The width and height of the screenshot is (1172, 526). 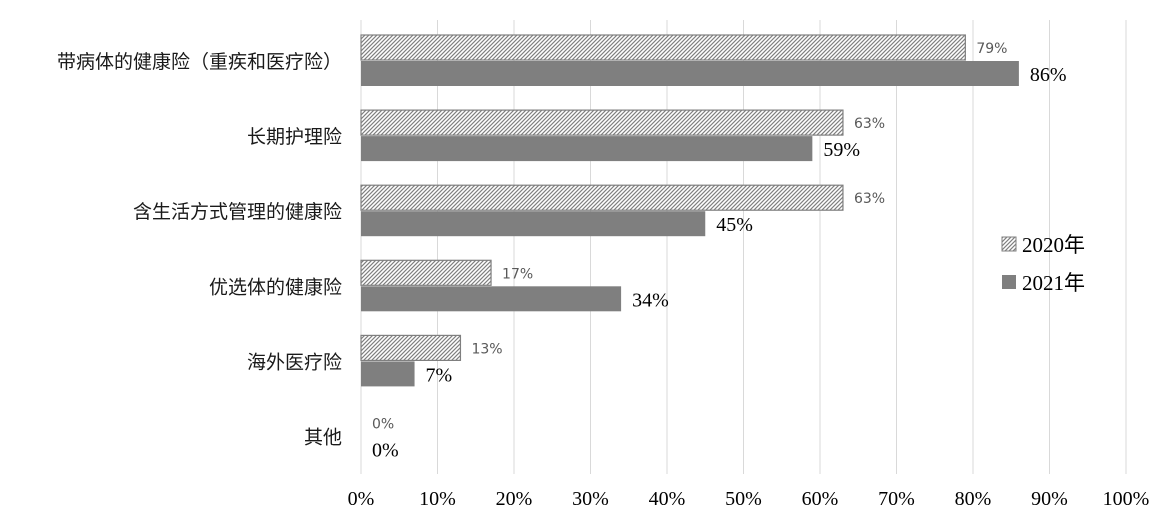 What do you see at coordinates (650, 300) in the screenshot?
I see `data-label-2021: 34%` at bounding box center [650, 300].